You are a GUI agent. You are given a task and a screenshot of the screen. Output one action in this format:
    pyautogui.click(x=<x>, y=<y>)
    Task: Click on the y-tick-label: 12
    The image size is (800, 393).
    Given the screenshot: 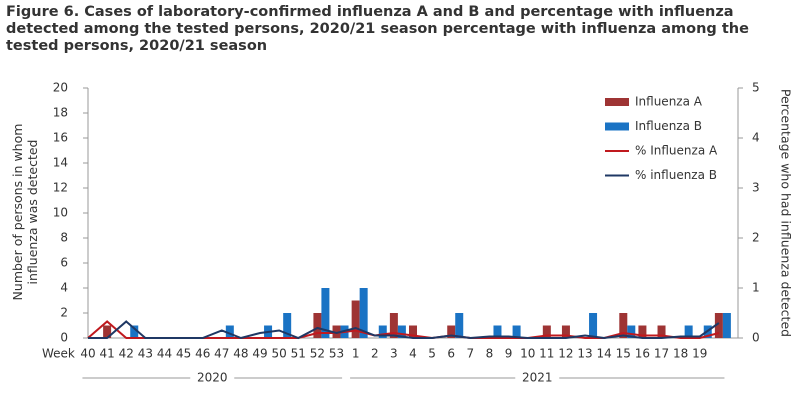 What is the action you would take?
    pyautogui.click(x=60, y=188)
    